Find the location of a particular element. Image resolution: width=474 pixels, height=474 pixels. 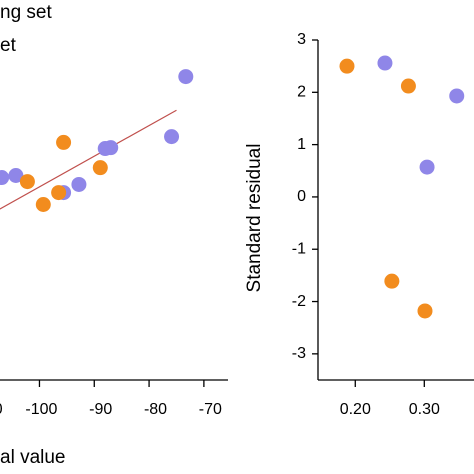

x-tick-label: -100 is located at coordinates (41, 409).